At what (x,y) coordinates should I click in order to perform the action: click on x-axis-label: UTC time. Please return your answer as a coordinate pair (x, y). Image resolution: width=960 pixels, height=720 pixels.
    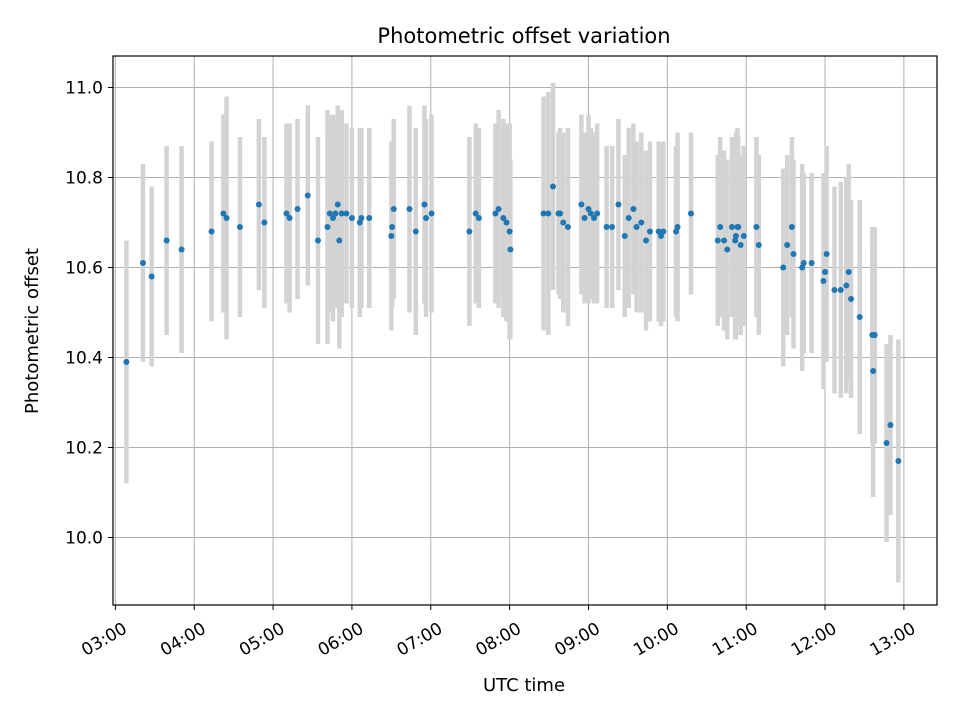
    Looking at the image, I should click on (524, 685).